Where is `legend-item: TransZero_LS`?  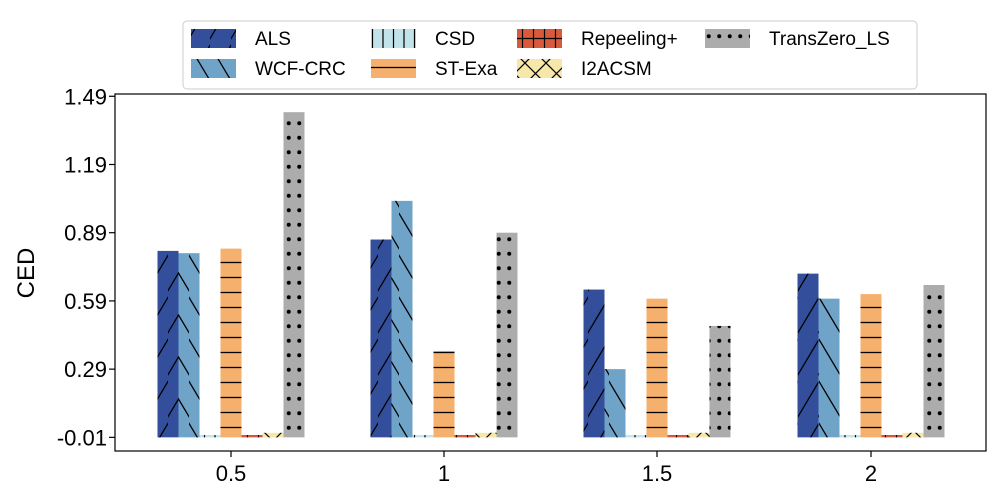
legend-item: TransZero_LS is located at coordinates (797, 39).